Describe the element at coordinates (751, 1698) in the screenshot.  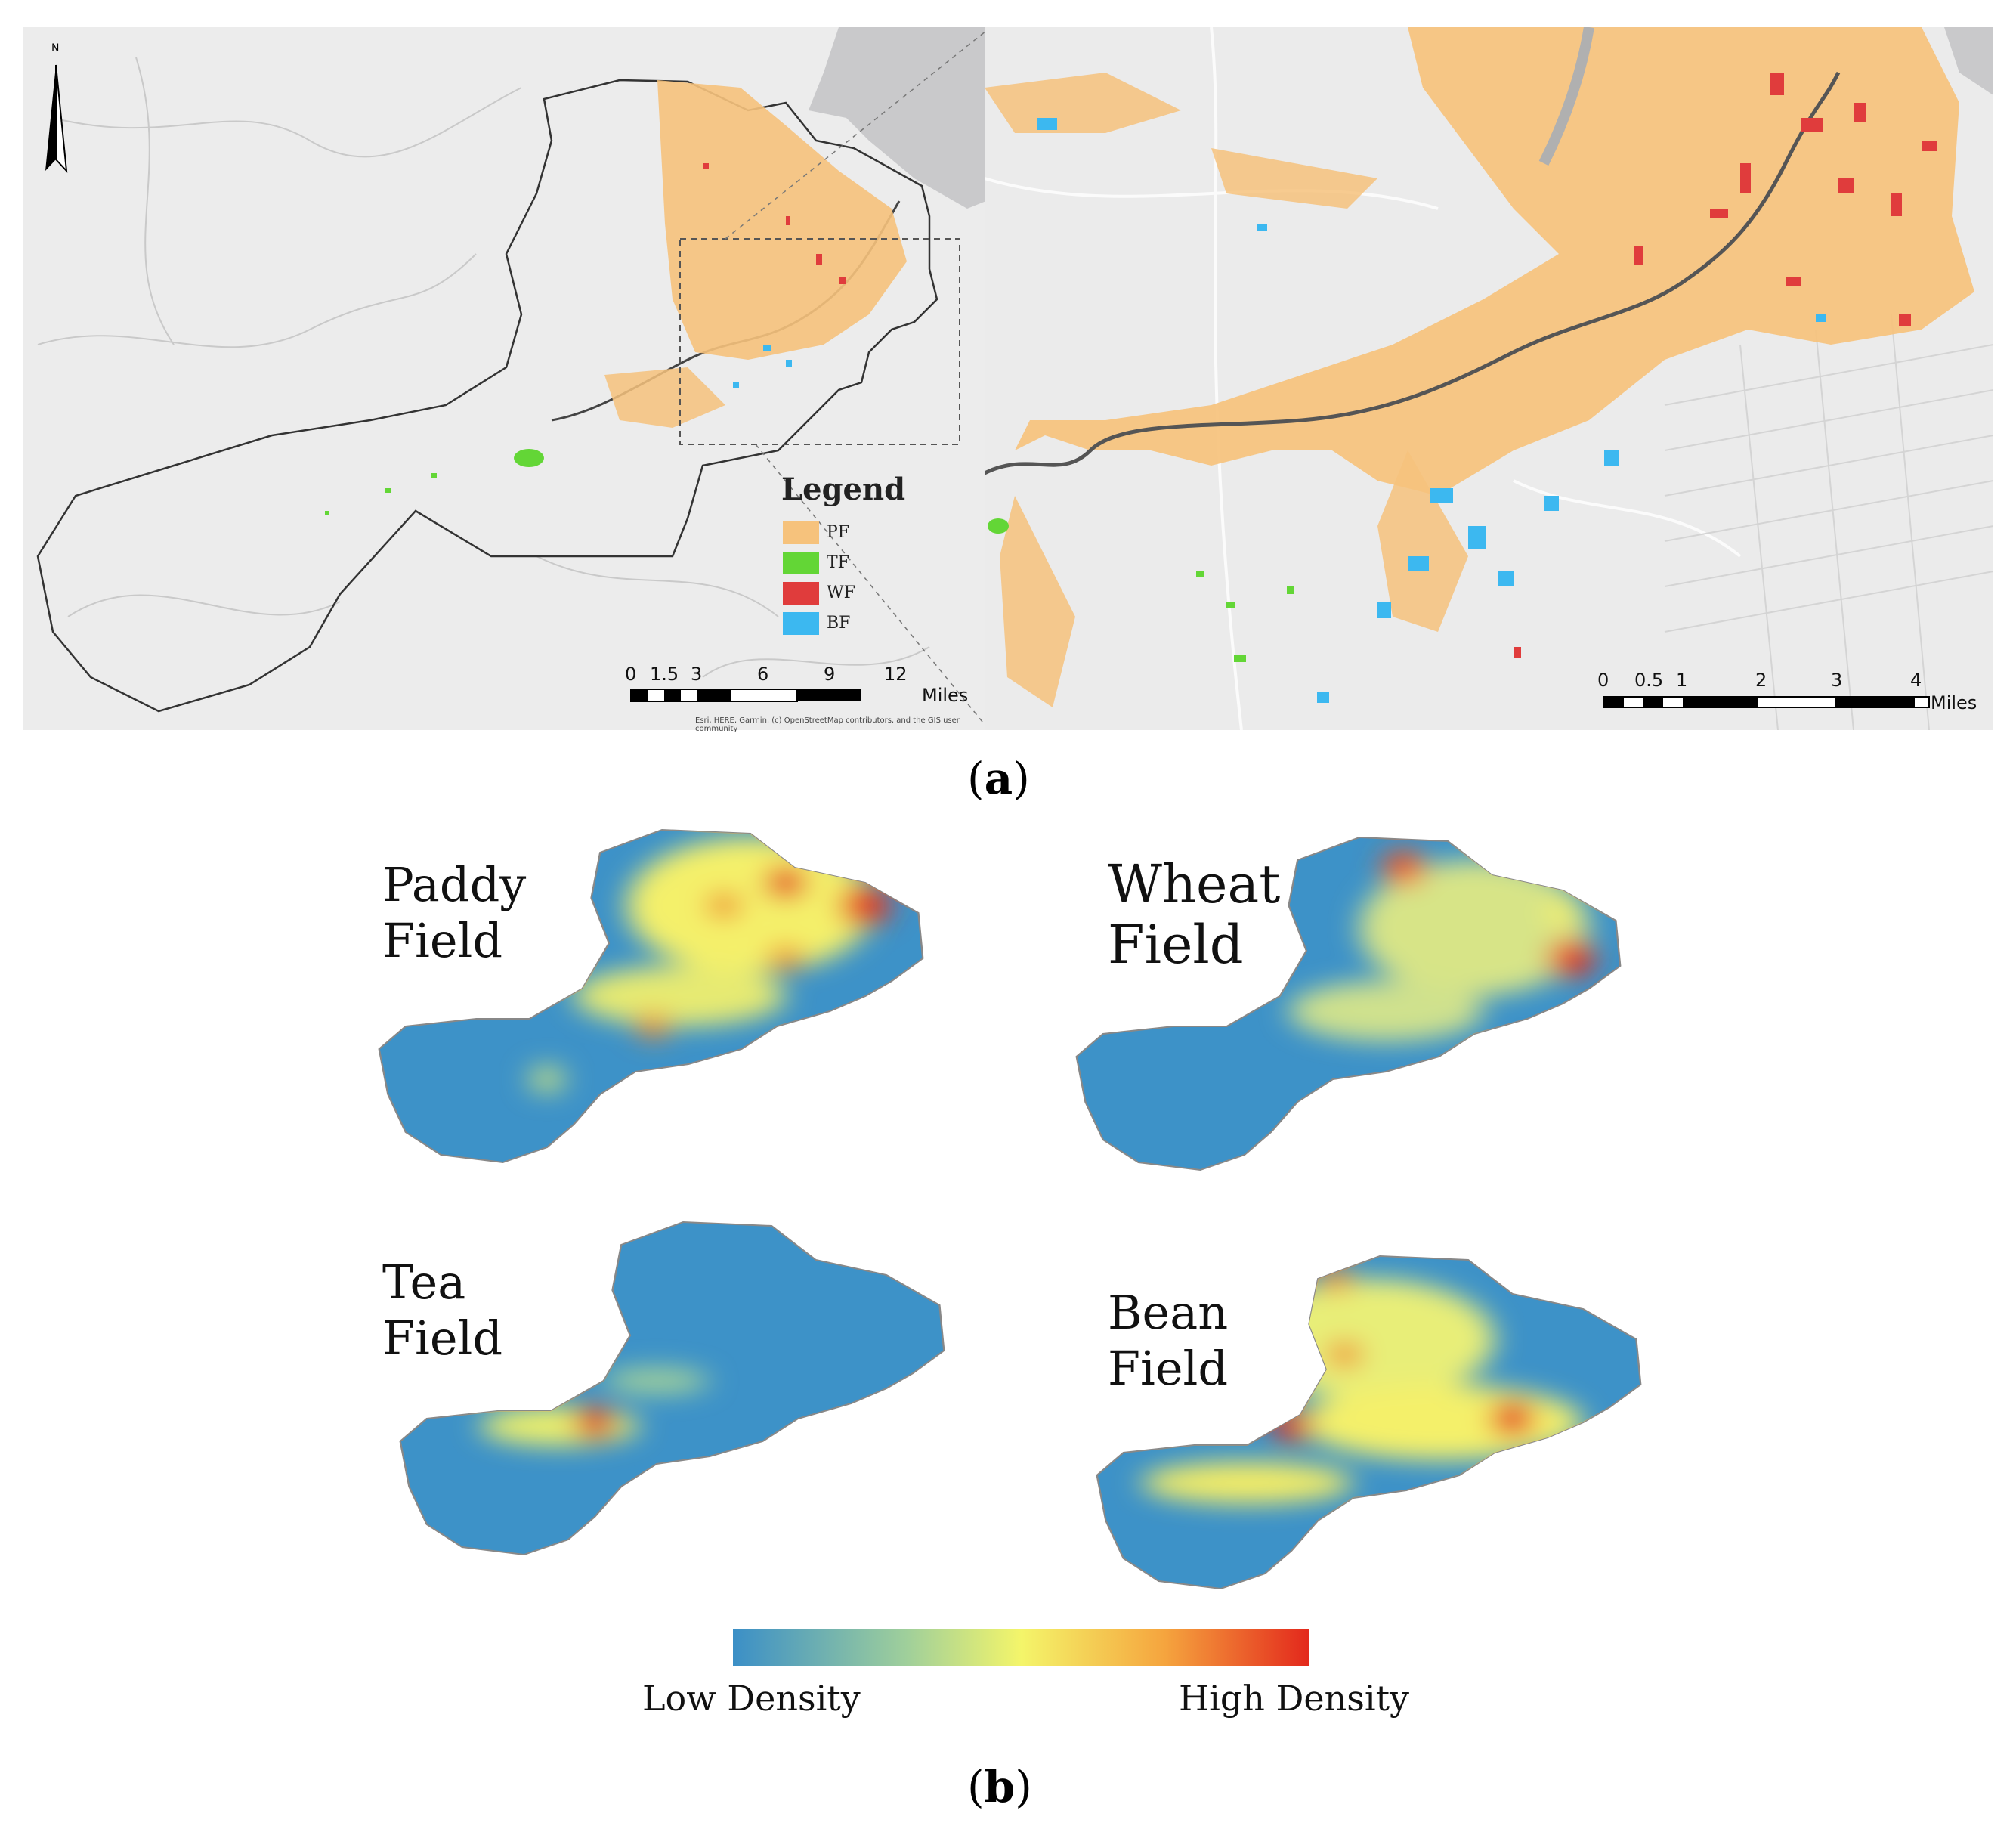
I see `colorbar-low-label: Low Density` at that location.